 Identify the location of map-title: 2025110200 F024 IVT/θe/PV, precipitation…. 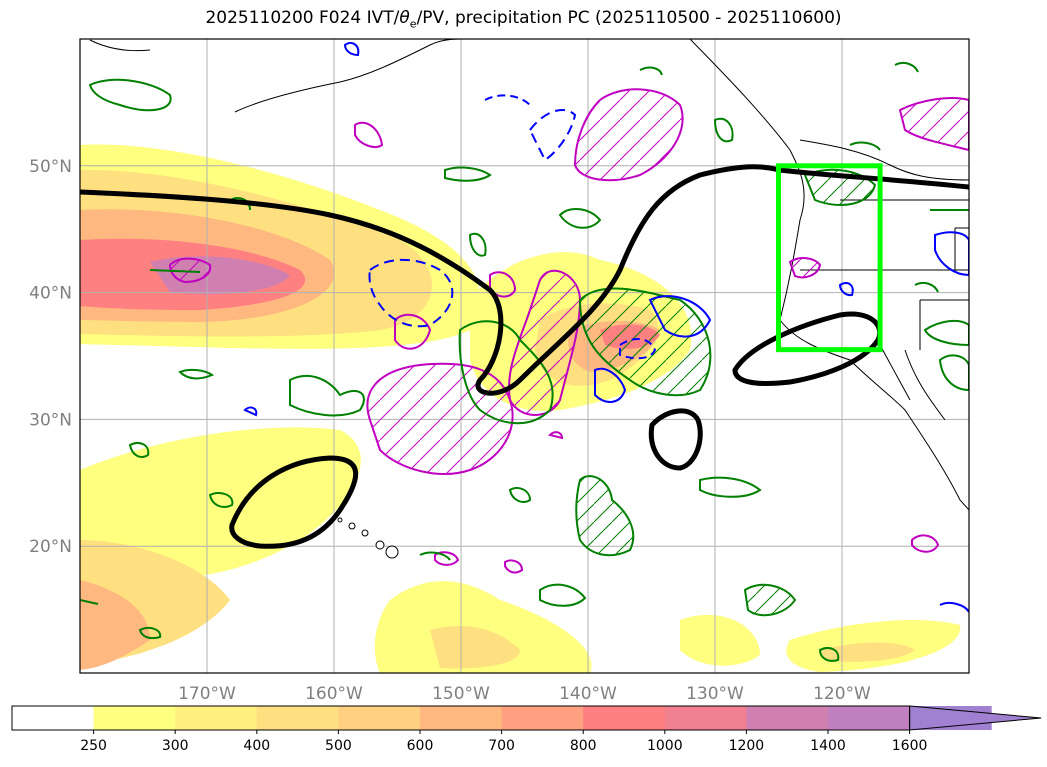
(523, 19).